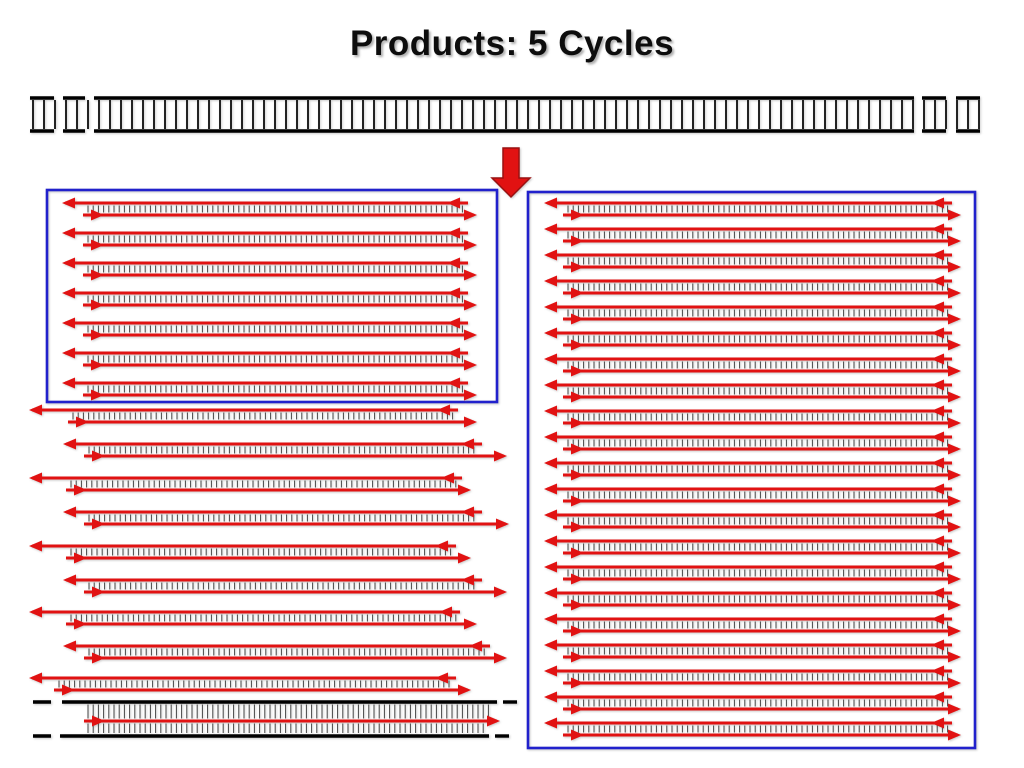 The image size is (1024, 768). Describe the element at coordinates (505, 114) in the screenshot. I see `template-dna` at that location.